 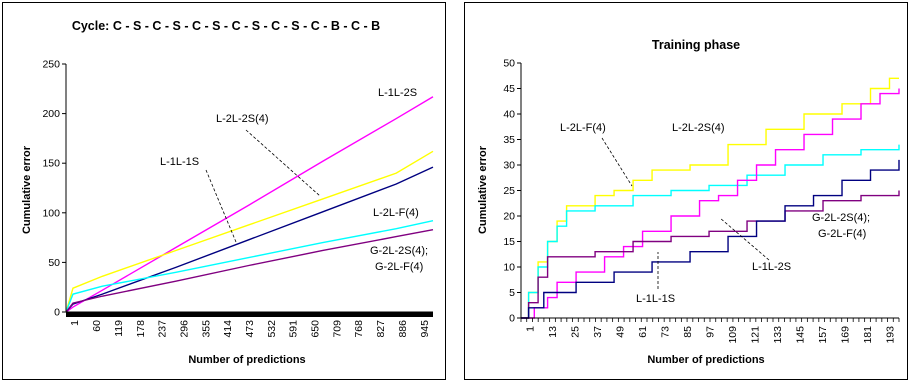 What do you see at coordinates (512, 293) in the screenshot?
I see `y-tick-label: 5` at bounding box center [512, 293].